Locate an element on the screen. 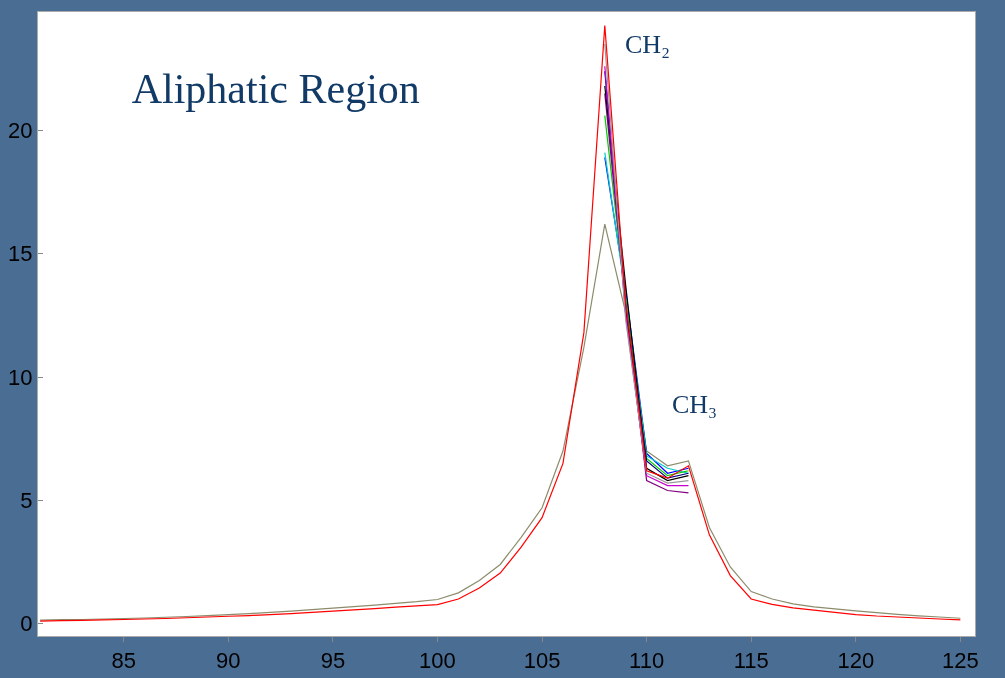 This screenshot has width=1005, height=678. x-tick-label: 95 is located at coordinates (333, 661).